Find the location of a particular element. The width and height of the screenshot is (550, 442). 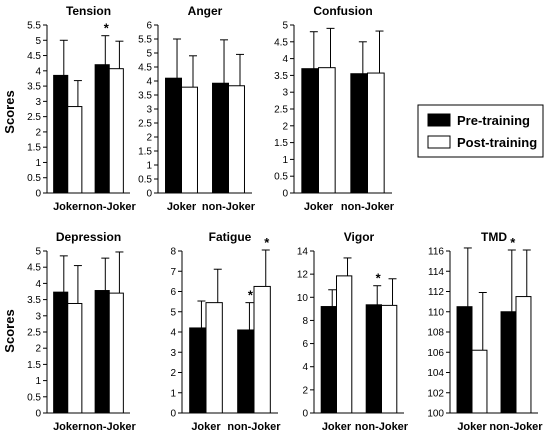

panel-title: Confusion is located at coordinates (342, 11).